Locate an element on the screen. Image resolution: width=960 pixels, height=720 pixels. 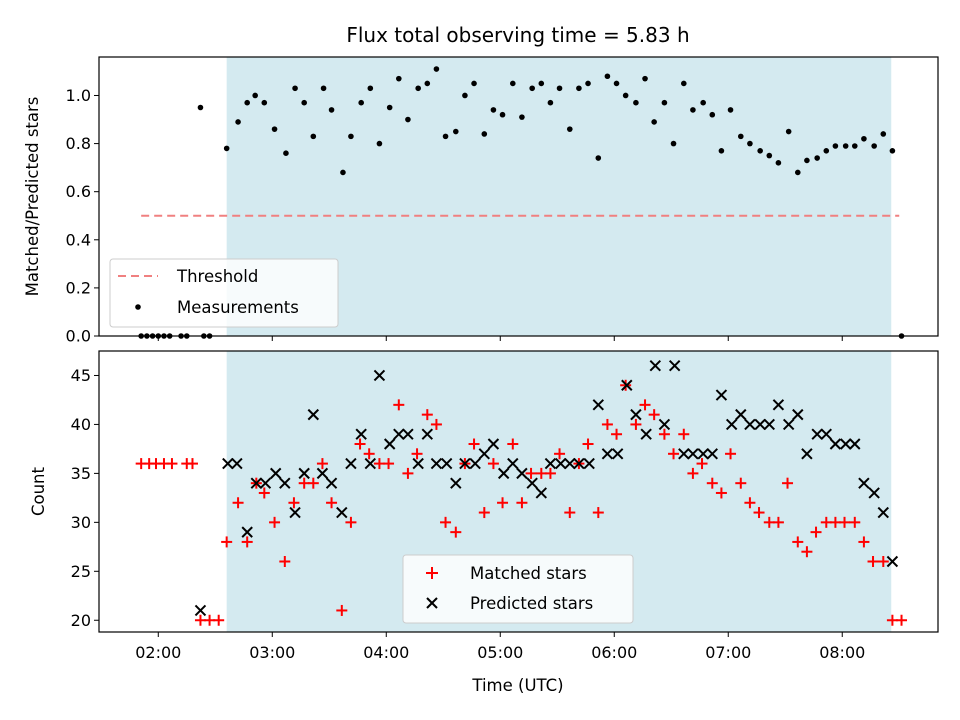
chart-title: Flux total observing time = 5.83 h is located at coordinates (517, 35).